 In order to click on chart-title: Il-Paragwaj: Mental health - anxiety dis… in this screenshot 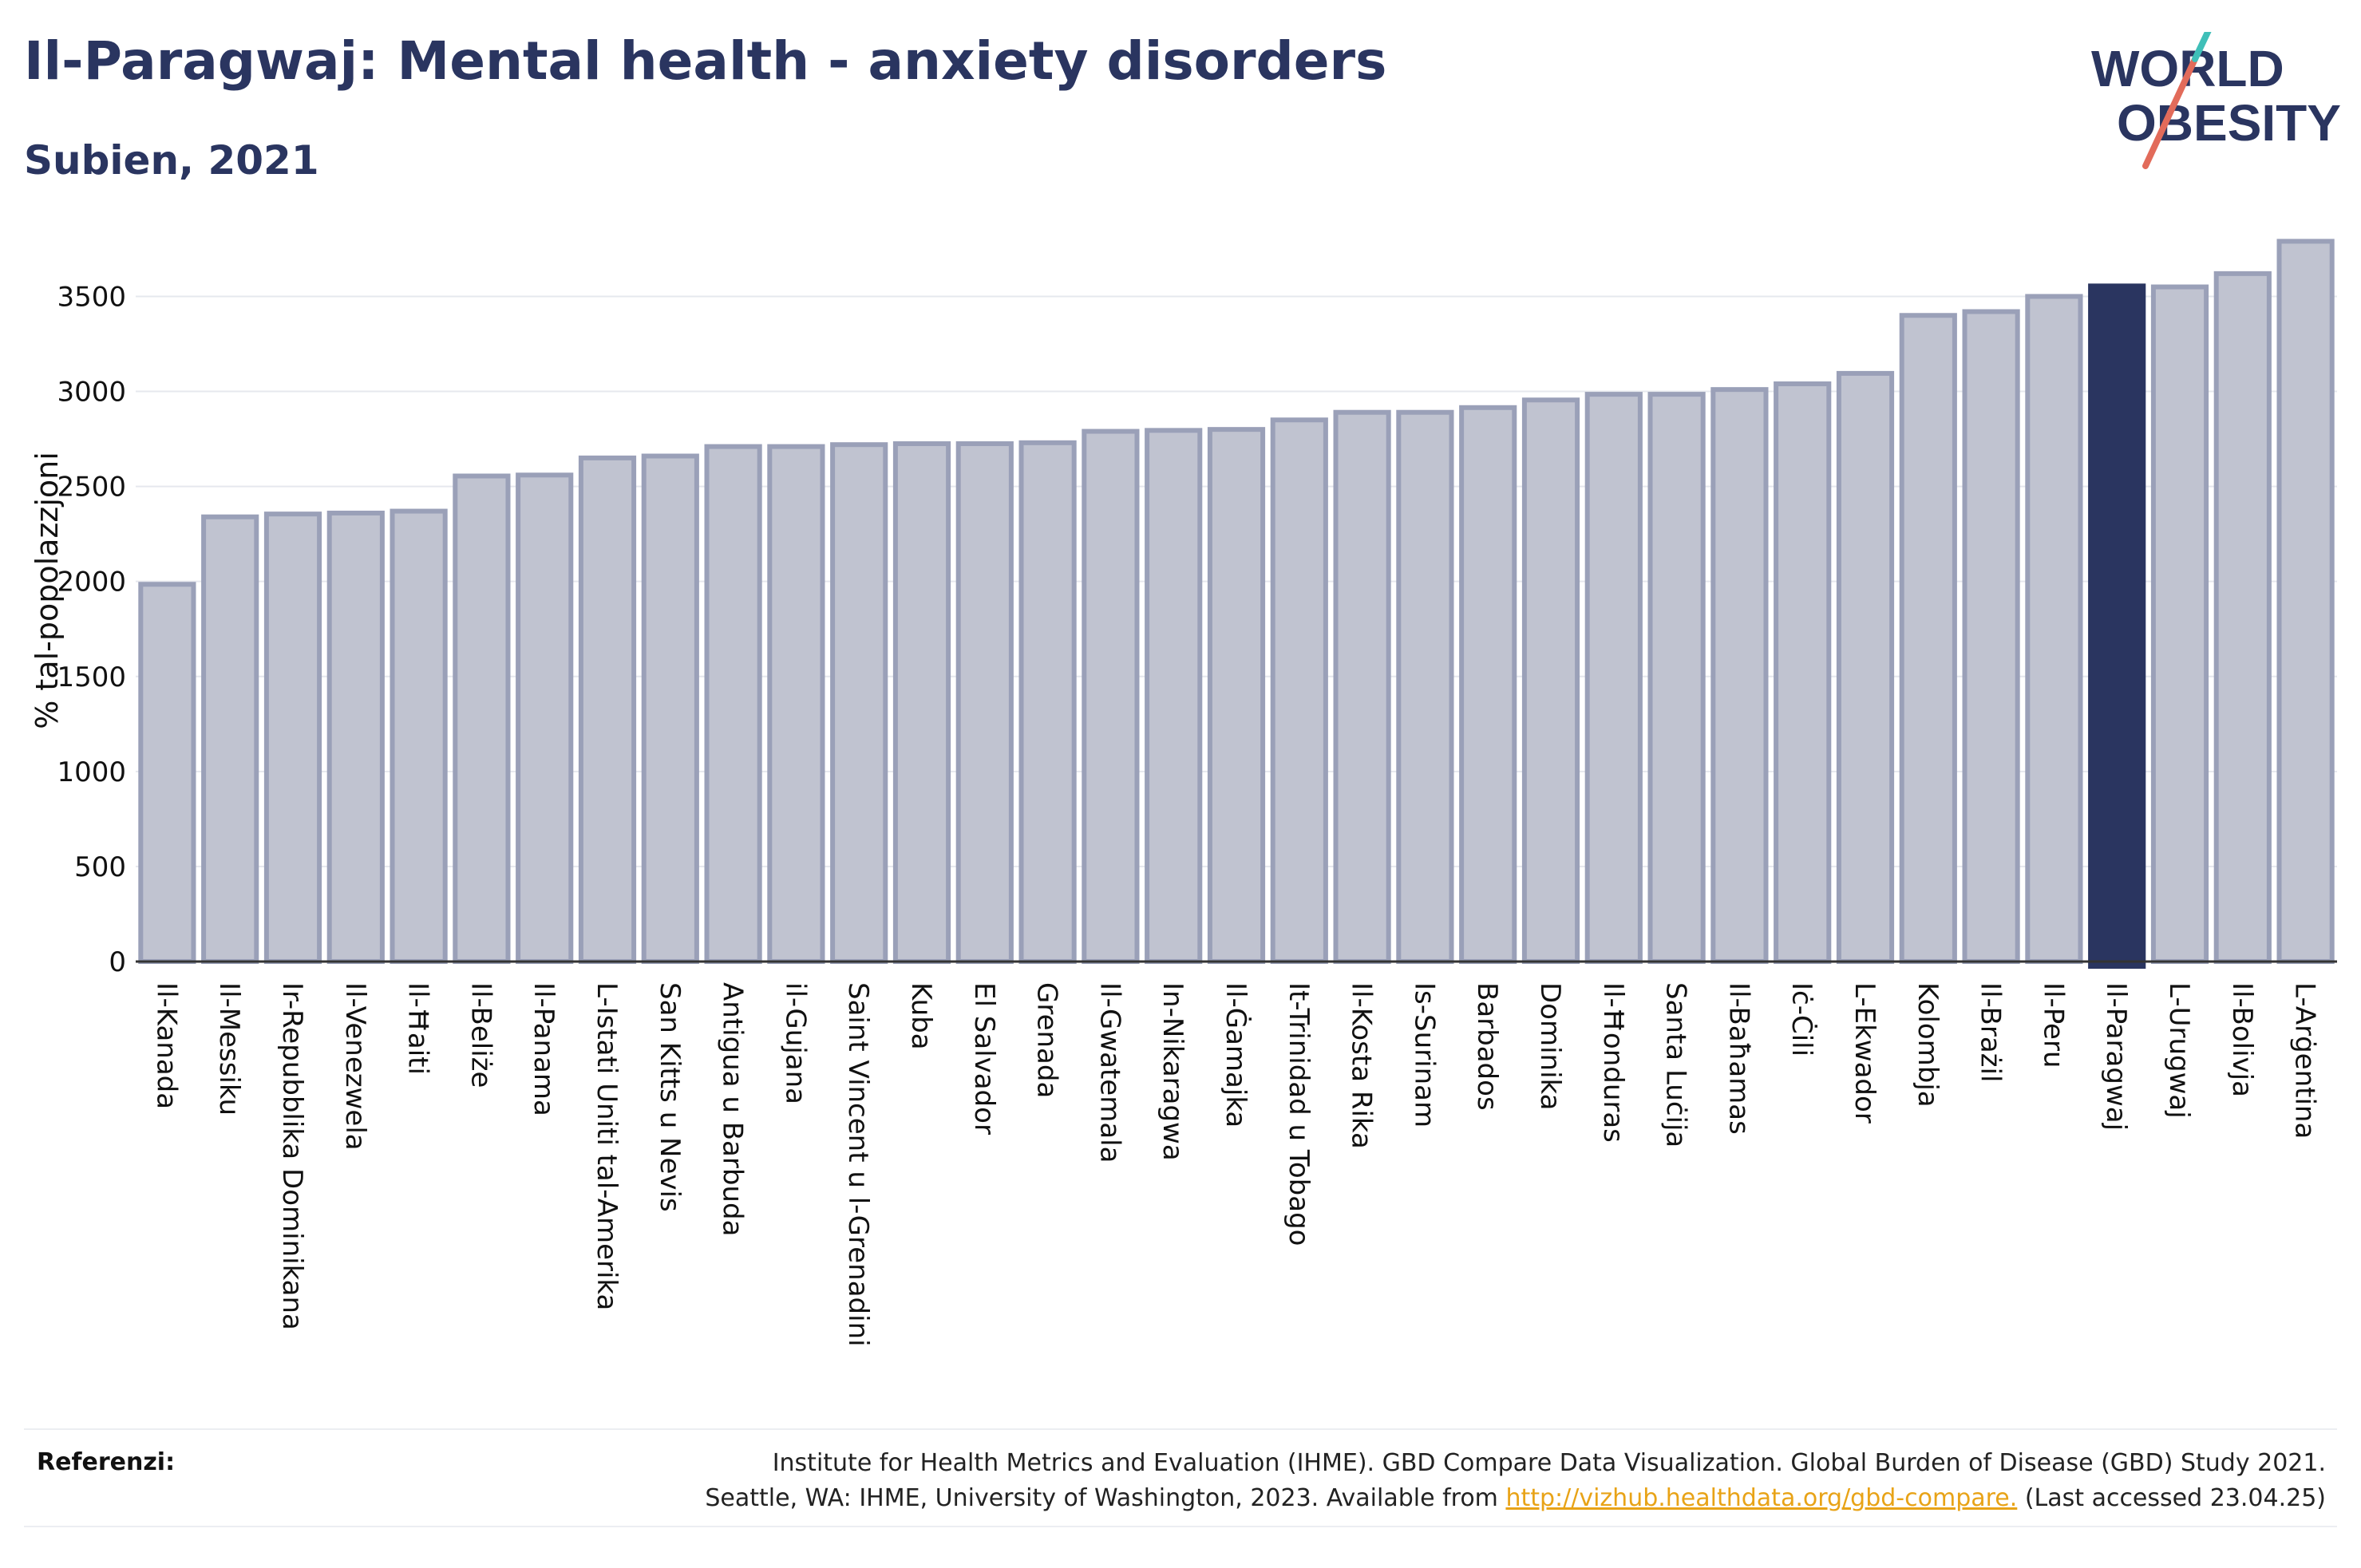, I will do `click(705, 61)`.